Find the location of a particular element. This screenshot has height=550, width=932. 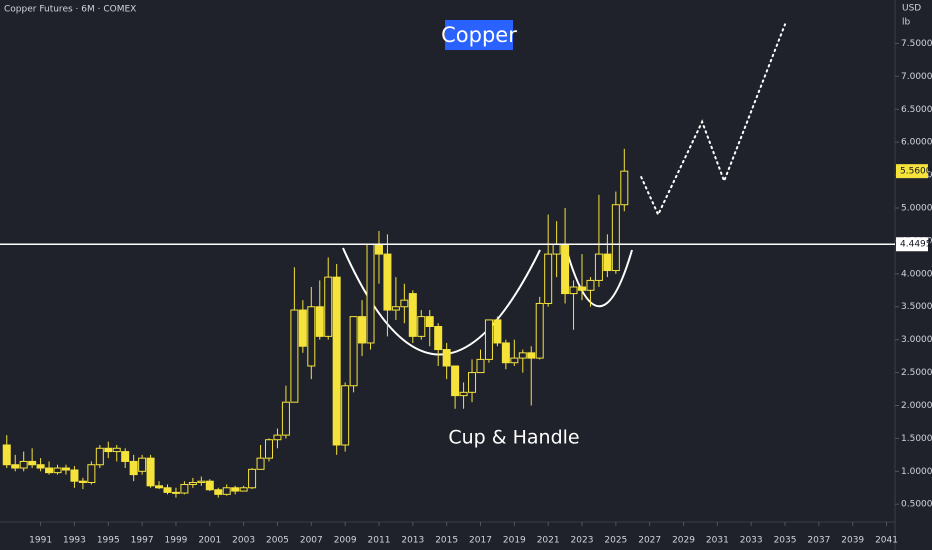

handle-curve is located at coordinates (600, 278).